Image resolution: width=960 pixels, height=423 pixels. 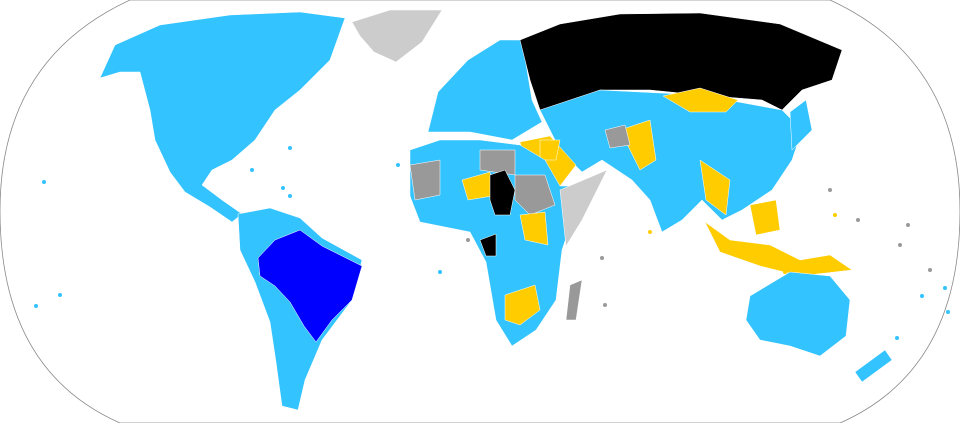 I want to click on region-congo, so click(x=488, y=245).